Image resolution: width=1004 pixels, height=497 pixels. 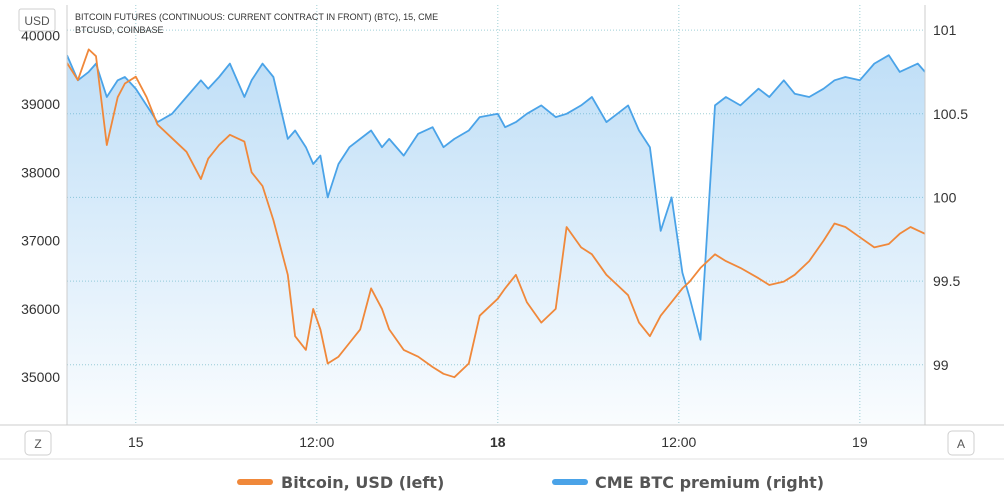 I want to click on zoom-button: Z, so click(x=38, y=443).